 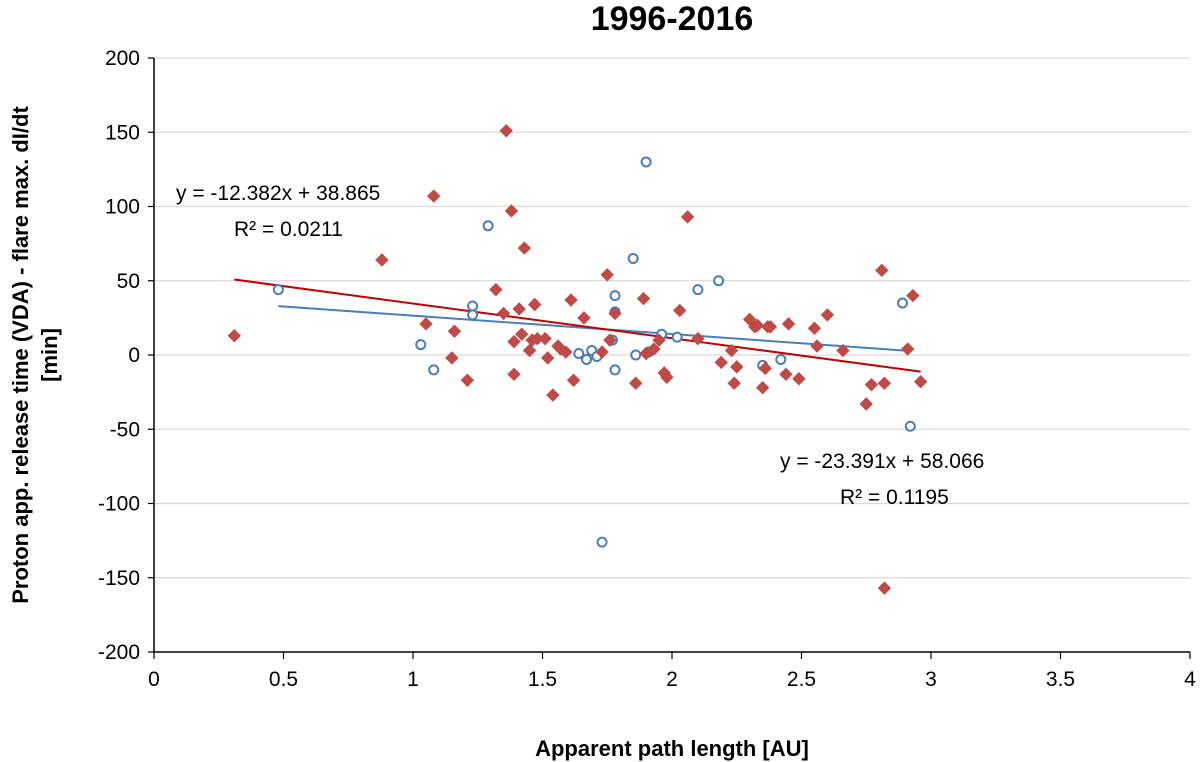 I want to click on y-tick-labels: 200 150 100 50 0 -50 -100 -150 -200, so click(x=119, y=355).